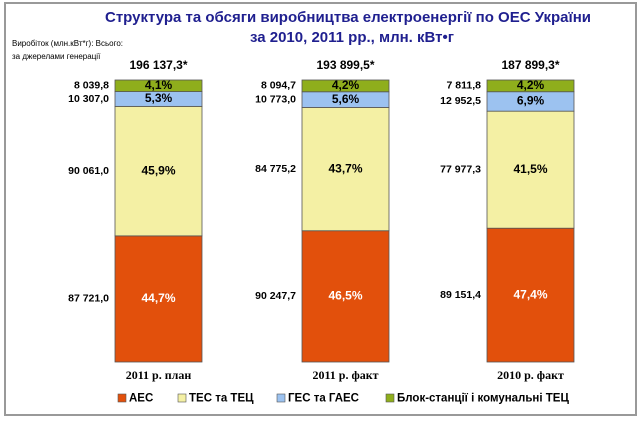  I want to click on x-tick-label: 2011 р. факт, so click(345, 375).